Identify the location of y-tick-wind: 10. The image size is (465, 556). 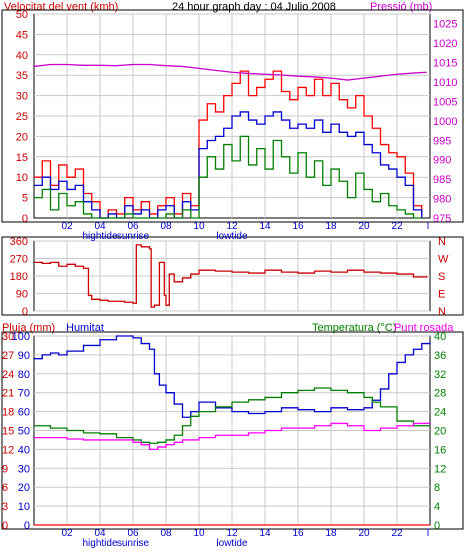
(22, 178).